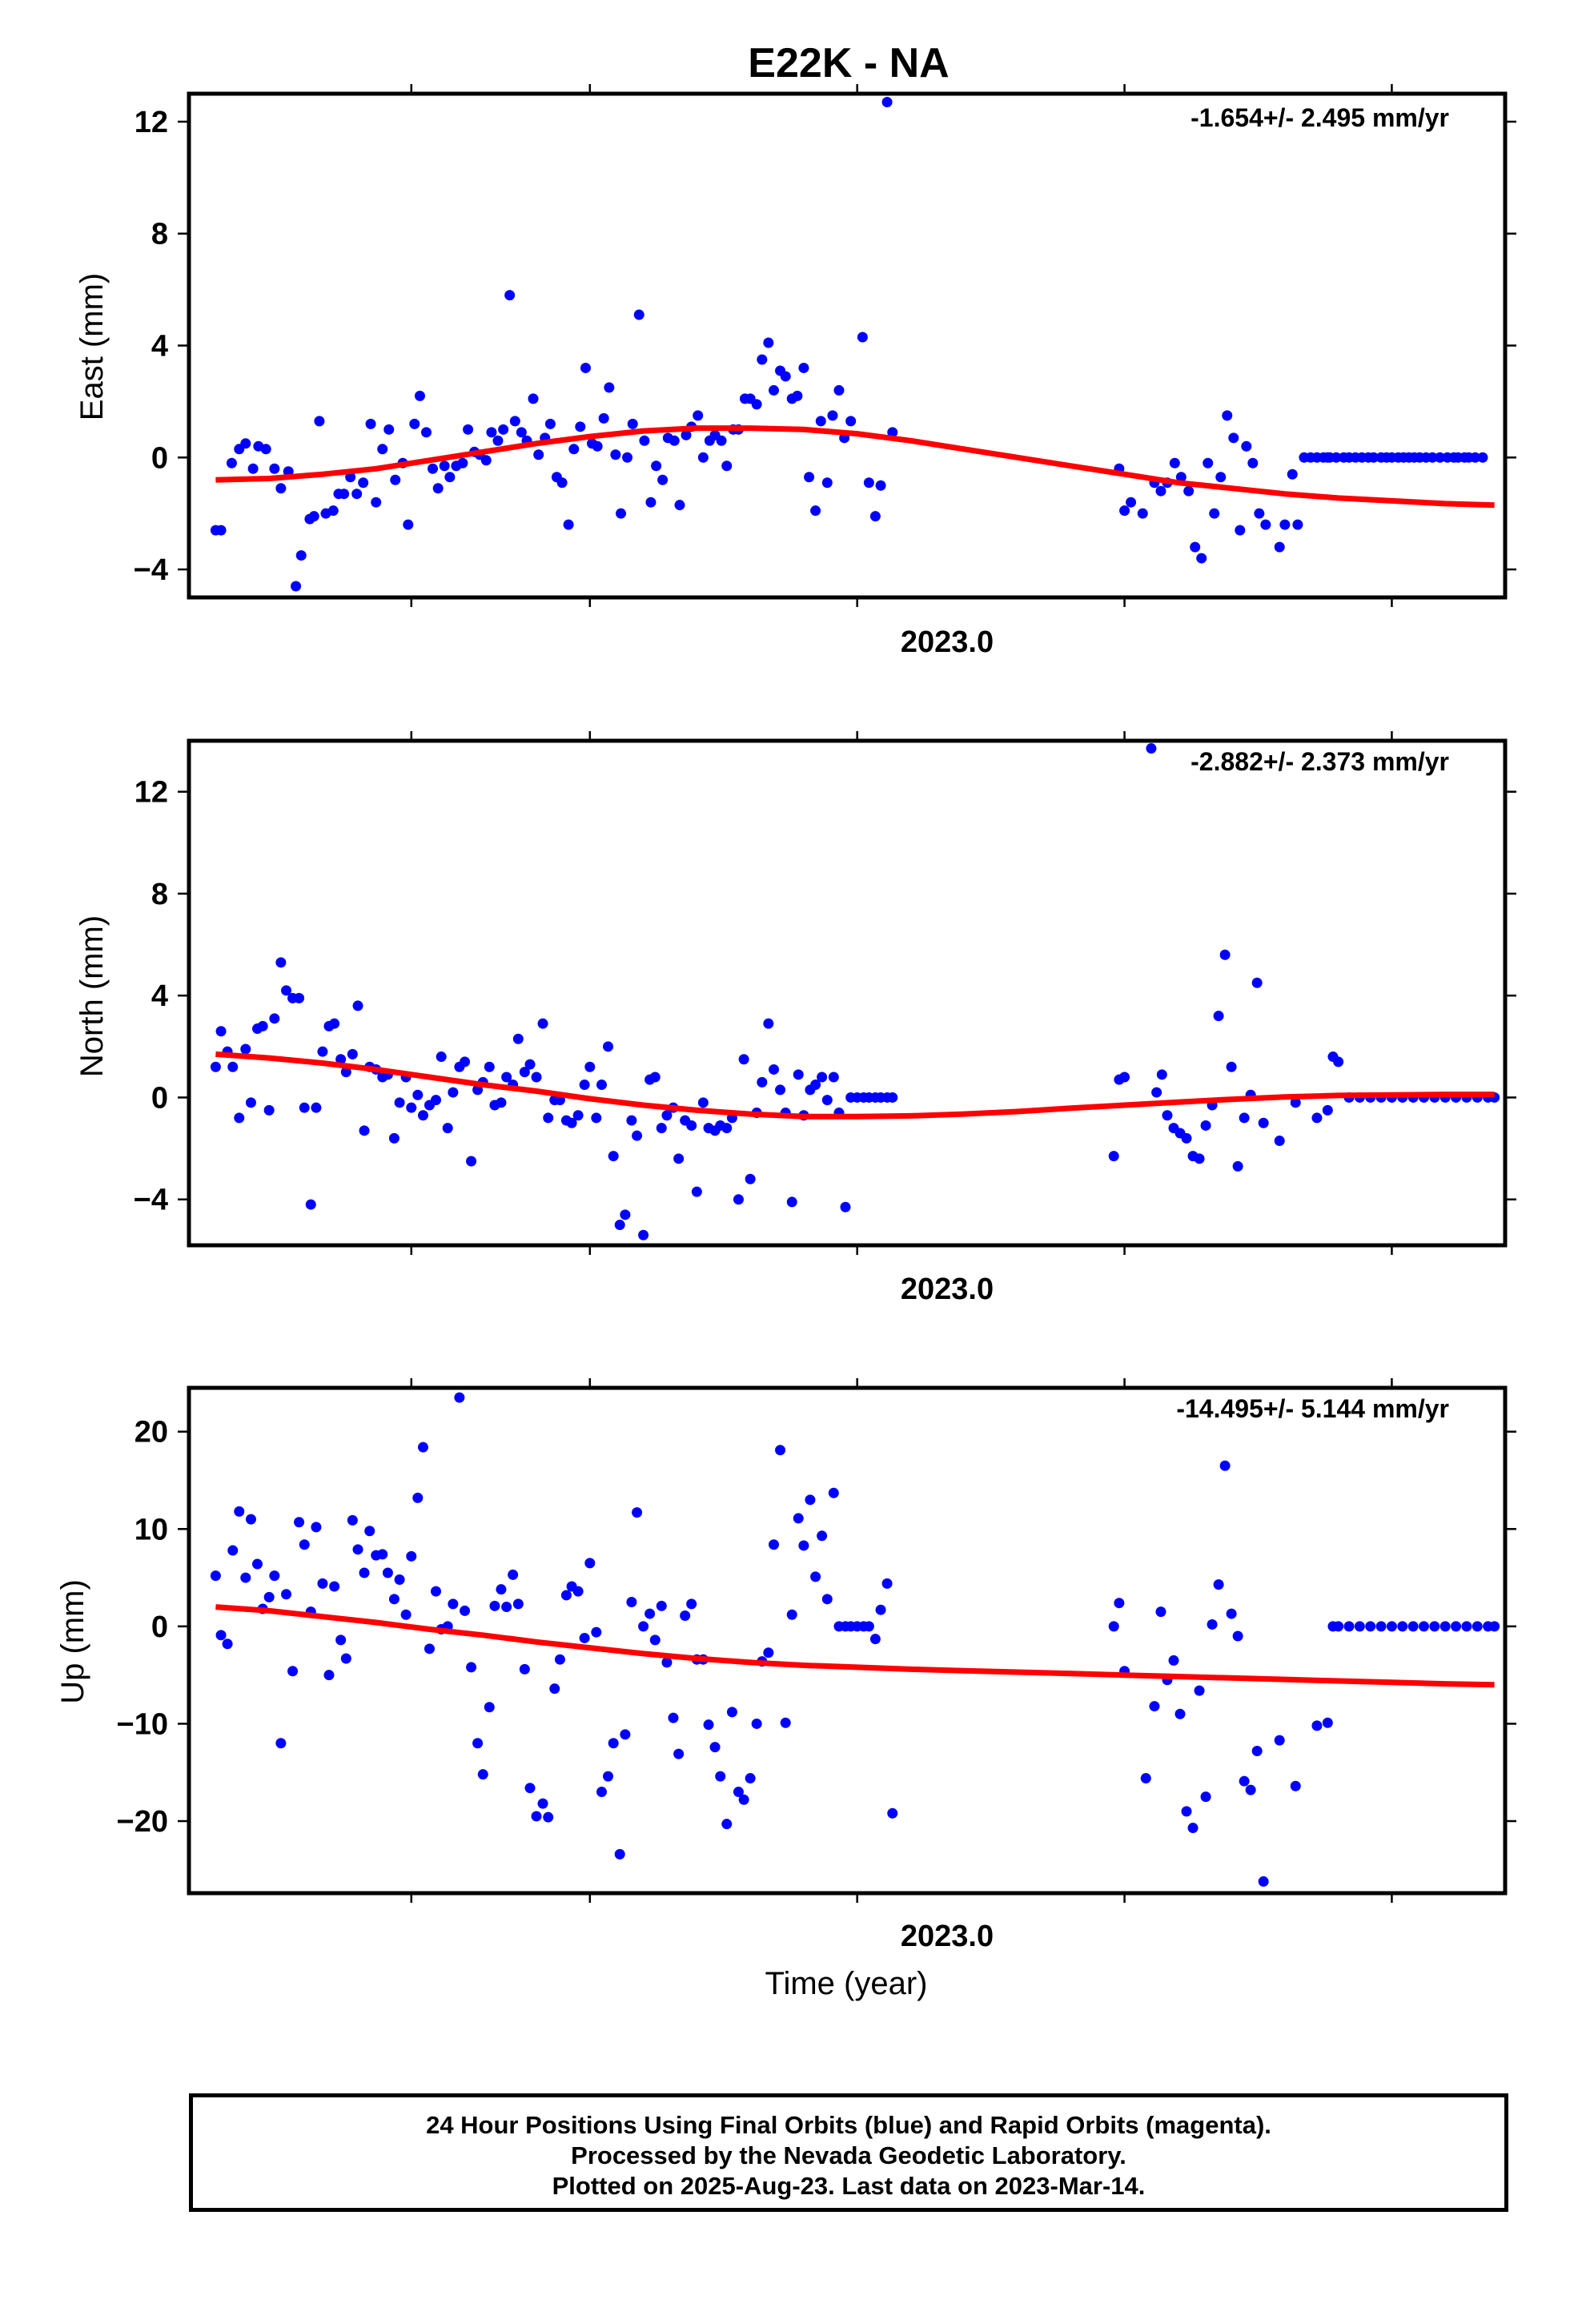  I want to click on east-y-axis-label: East (mm), so click(92, 346).